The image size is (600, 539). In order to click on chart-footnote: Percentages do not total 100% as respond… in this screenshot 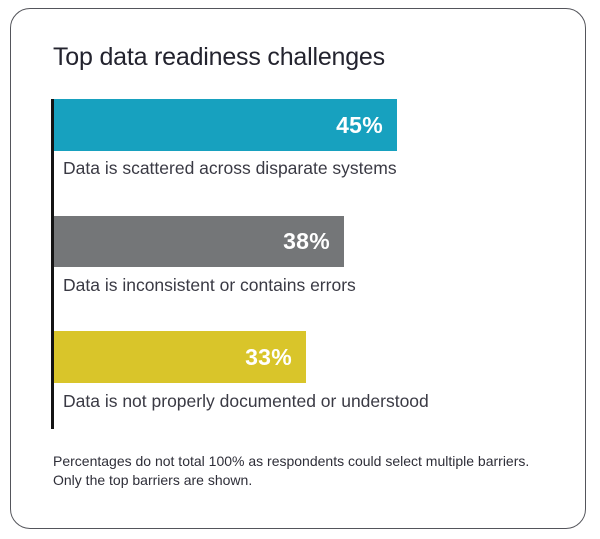, I will do `click(303, 471)`.